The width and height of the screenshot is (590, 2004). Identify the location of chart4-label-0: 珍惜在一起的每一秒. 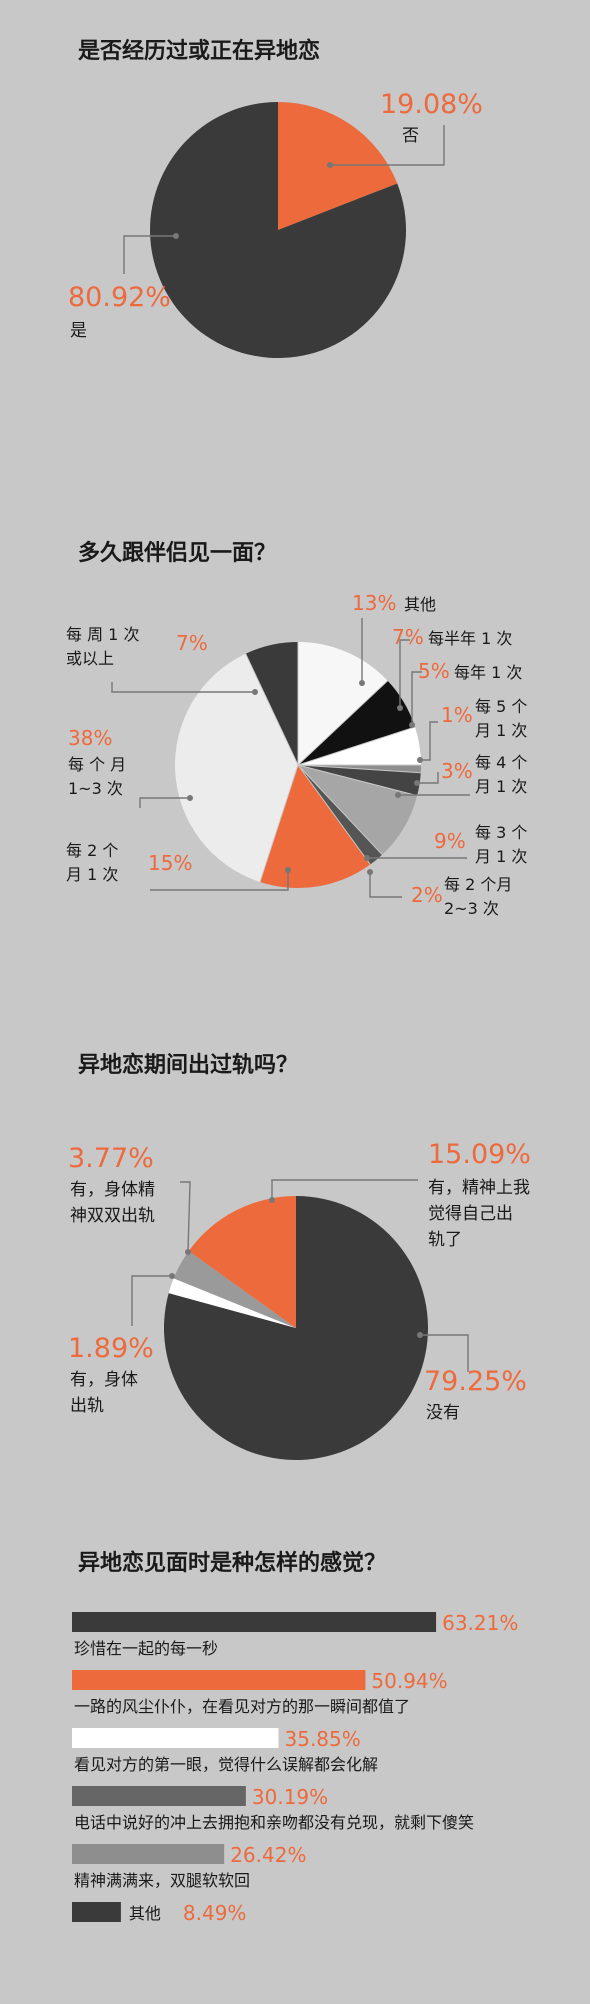
(146, 1648).